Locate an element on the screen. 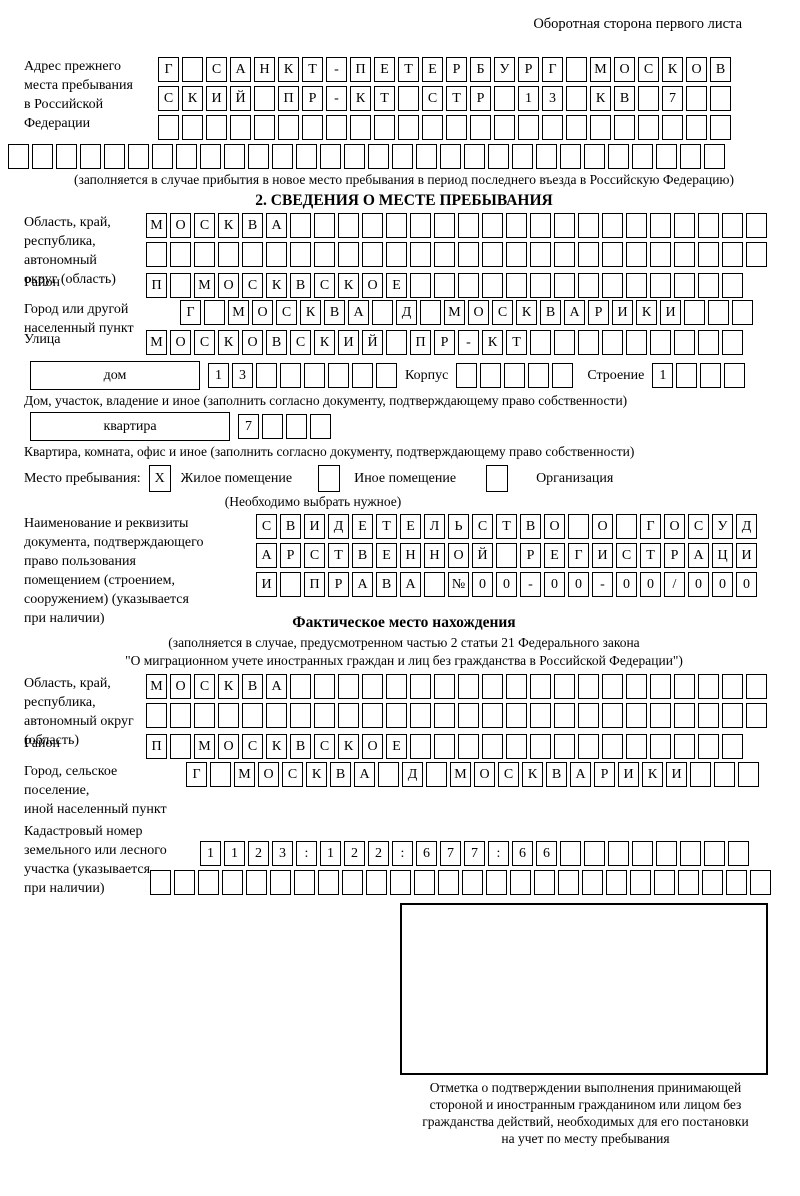 The width and height of the screenshot is (800, 1196). char-cell: : is located at coordinates (306, 853).